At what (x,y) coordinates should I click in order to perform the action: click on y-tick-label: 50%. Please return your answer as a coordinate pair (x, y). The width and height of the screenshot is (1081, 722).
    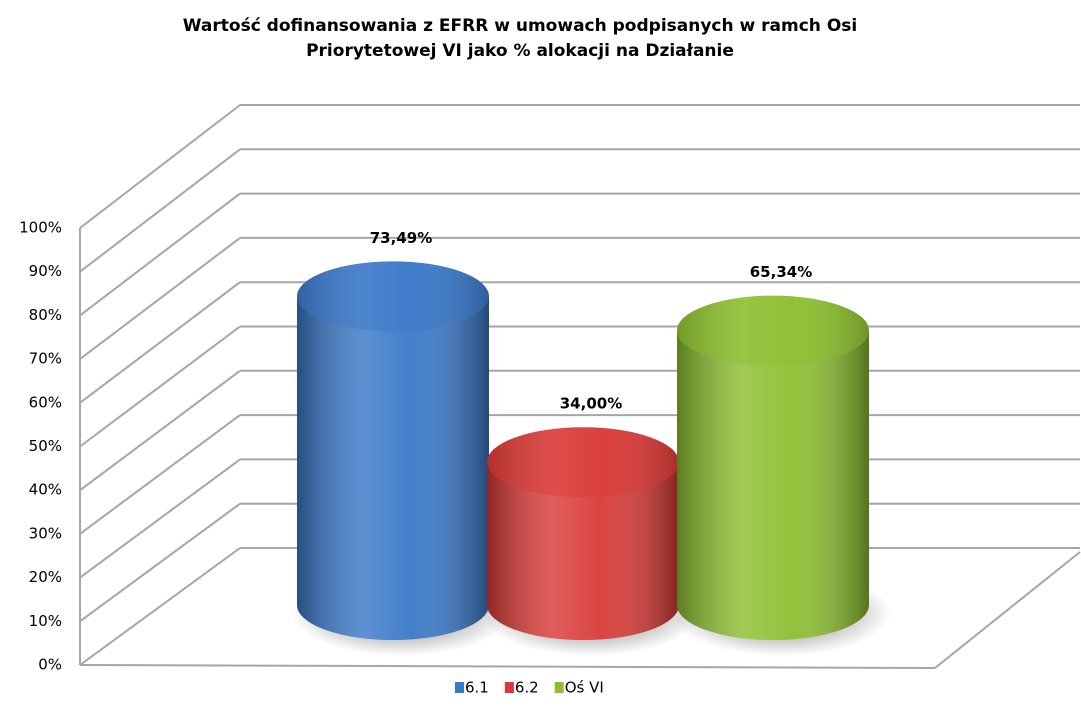
    Looking at the image, I should click on (45, 446).